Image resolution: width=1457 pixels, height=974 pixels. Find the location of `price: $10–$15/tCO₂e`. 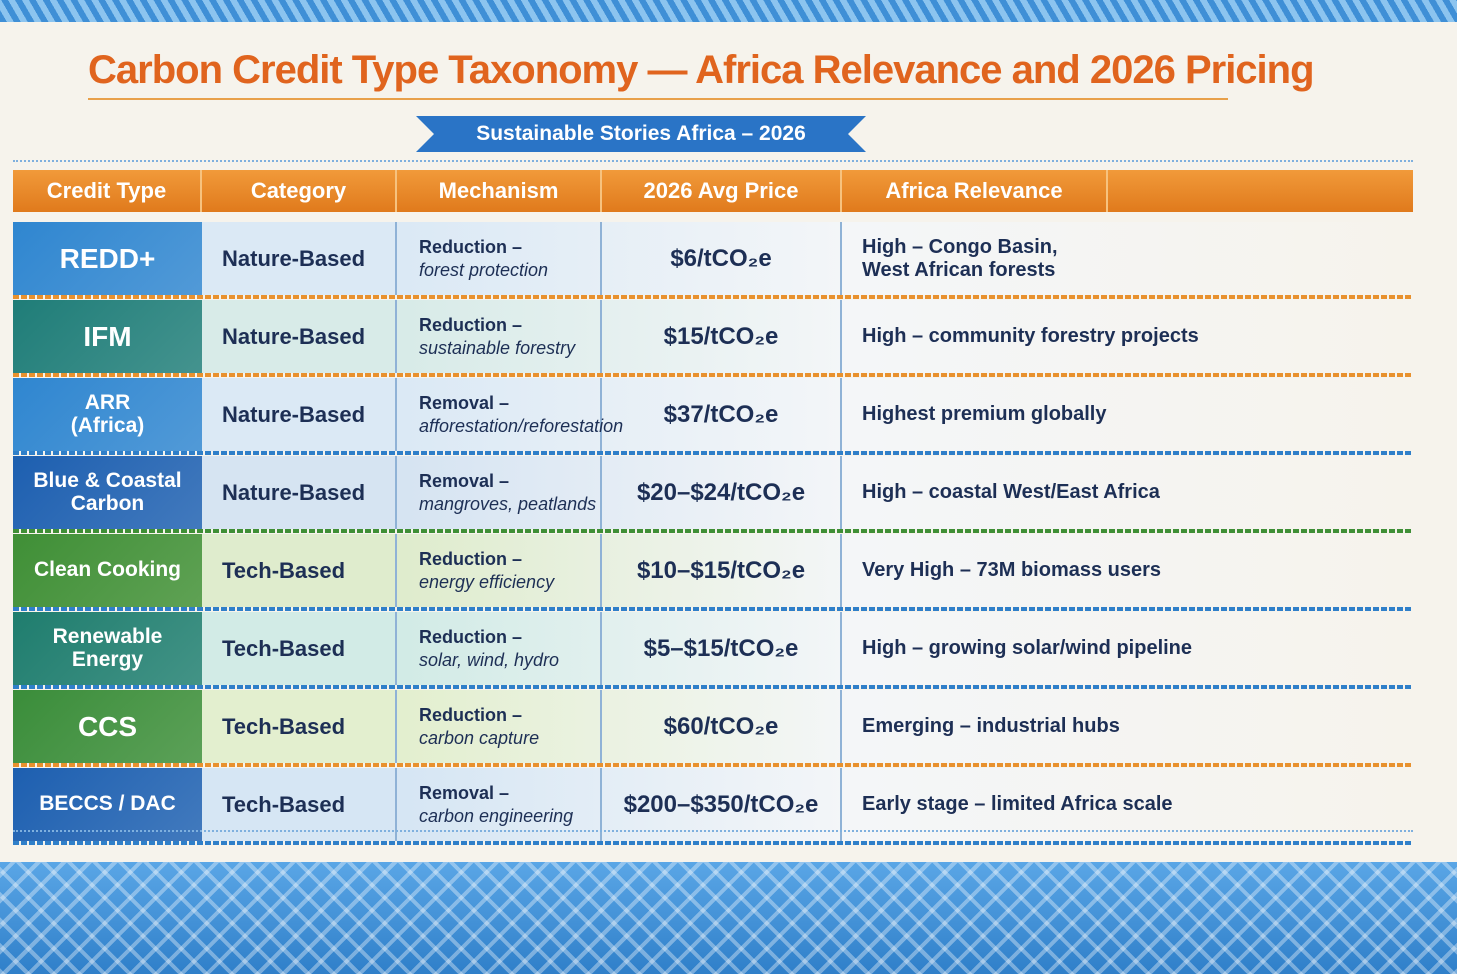

price: $10–$15/tCO₂e is located at coordinates (721, 570).